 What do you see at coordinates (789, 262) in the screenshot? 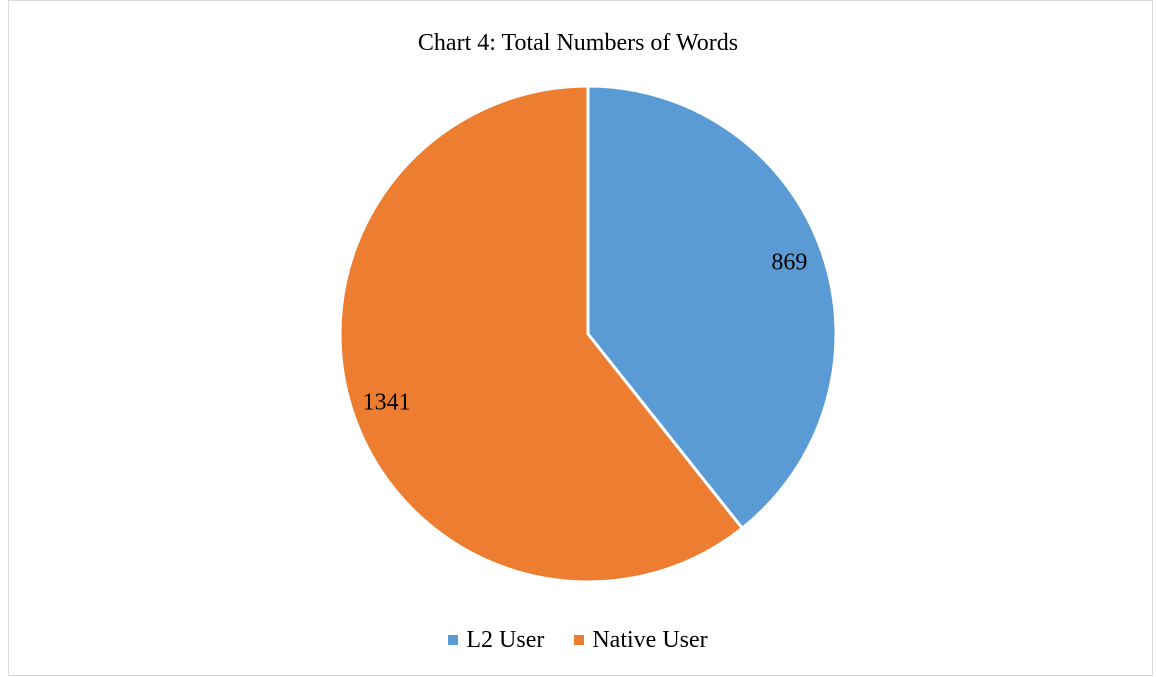
I see `data-label-l2-user: 869` at bounding box center [789, 262].